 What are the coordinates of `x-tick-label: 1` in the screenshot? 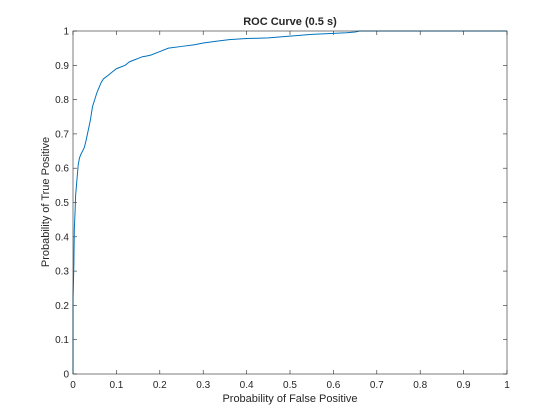 It's located at (507, 385).